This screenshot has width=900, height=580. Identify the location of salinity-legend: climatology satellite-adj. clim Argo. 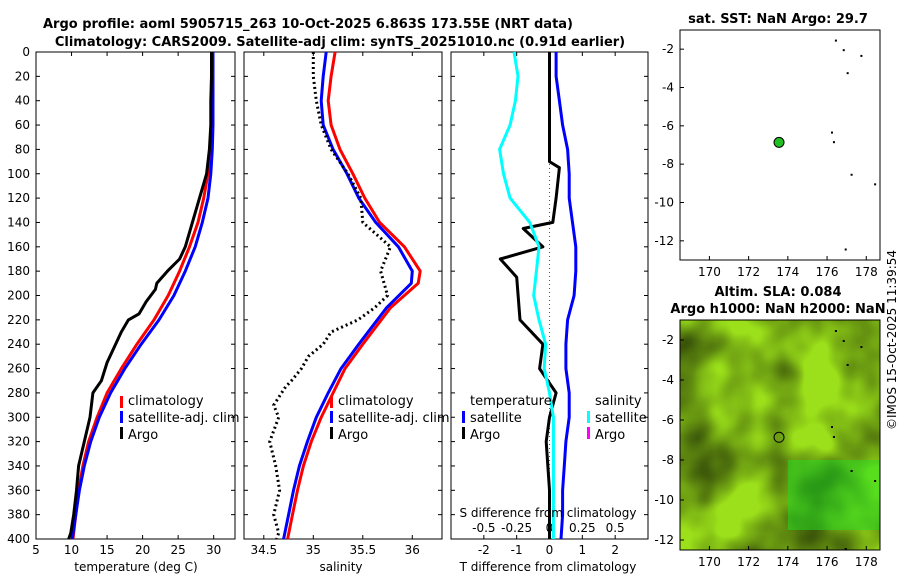
(390, 418).